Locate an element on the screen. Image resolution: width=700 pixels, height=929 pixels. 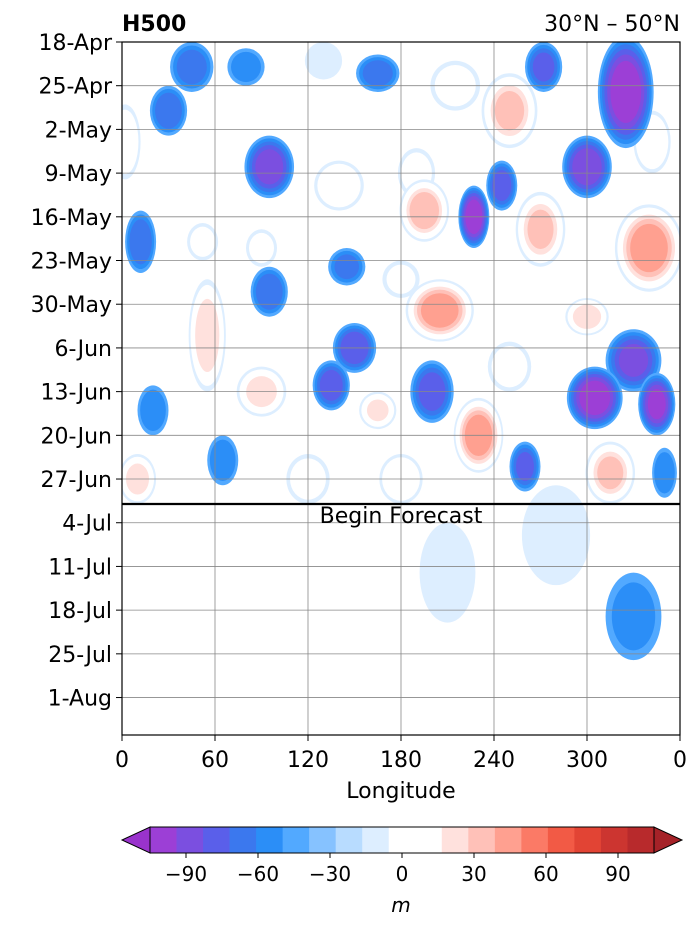
y-tick-label: 25-Jul is located at coordinates (80, 655).